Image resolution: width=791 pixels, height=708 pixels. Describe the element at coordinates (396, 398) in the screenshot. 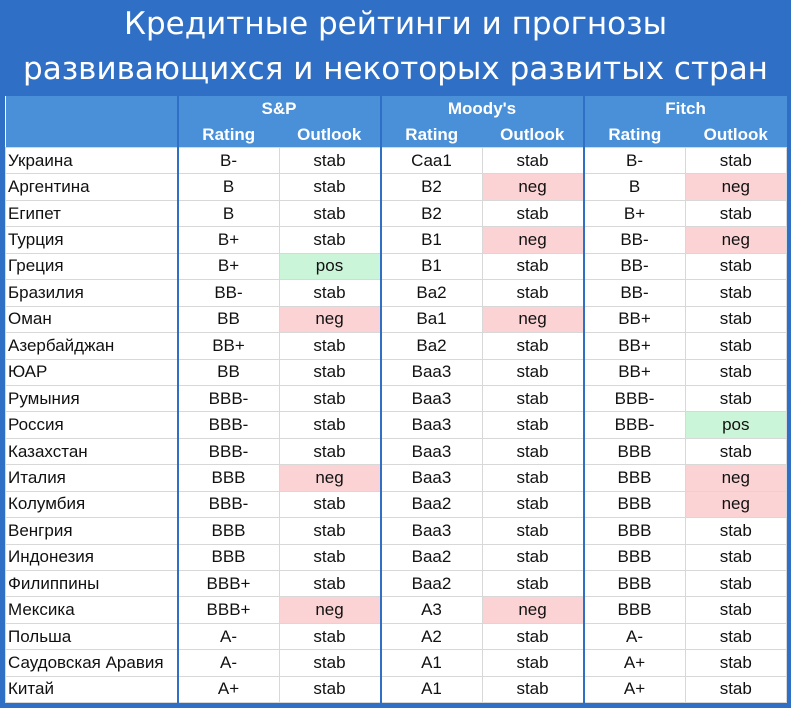

I see `table-row: Румыния BBB-stab Baa3 stab BBB-stab` at that location.